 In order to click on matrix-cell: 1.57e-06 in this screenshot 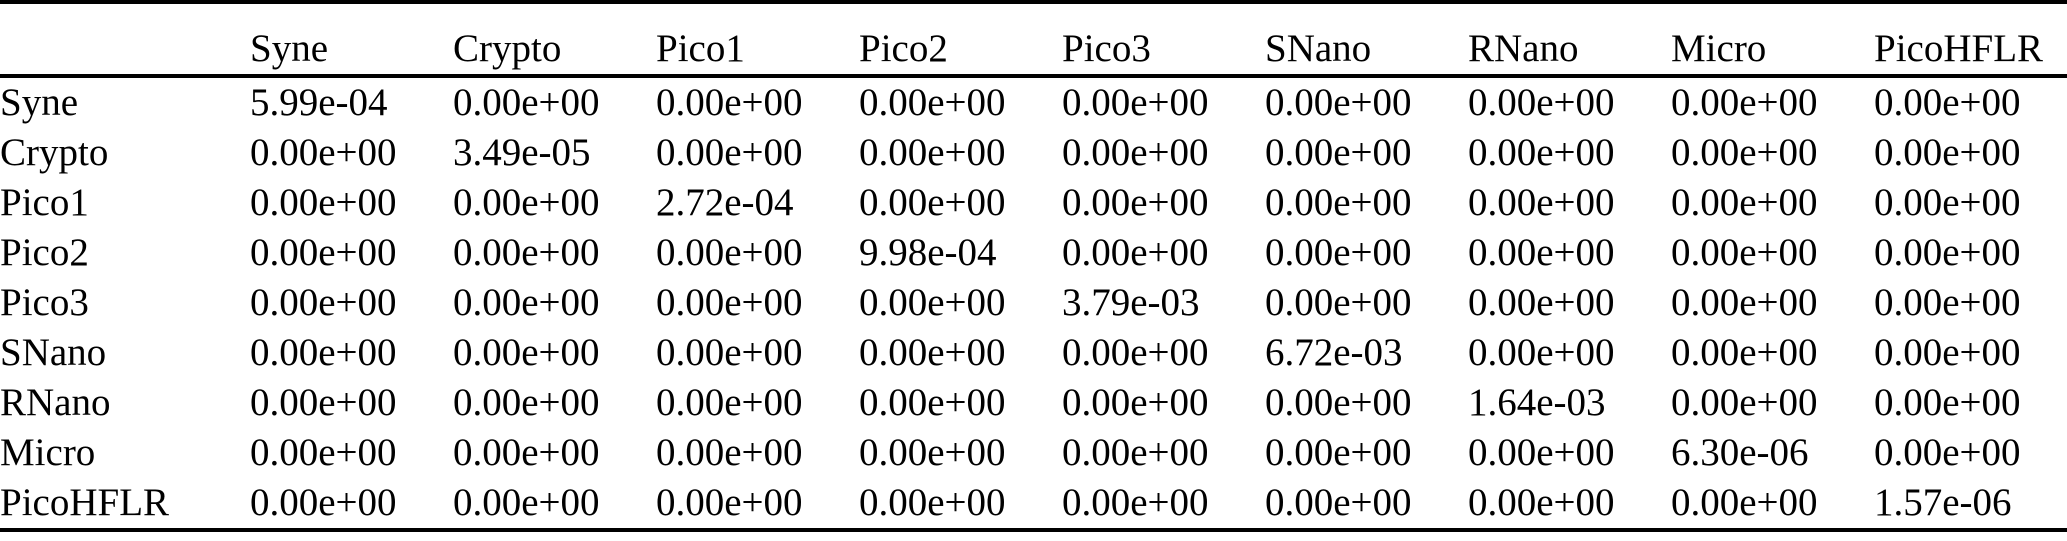, I will do `click(1970, 505)`.